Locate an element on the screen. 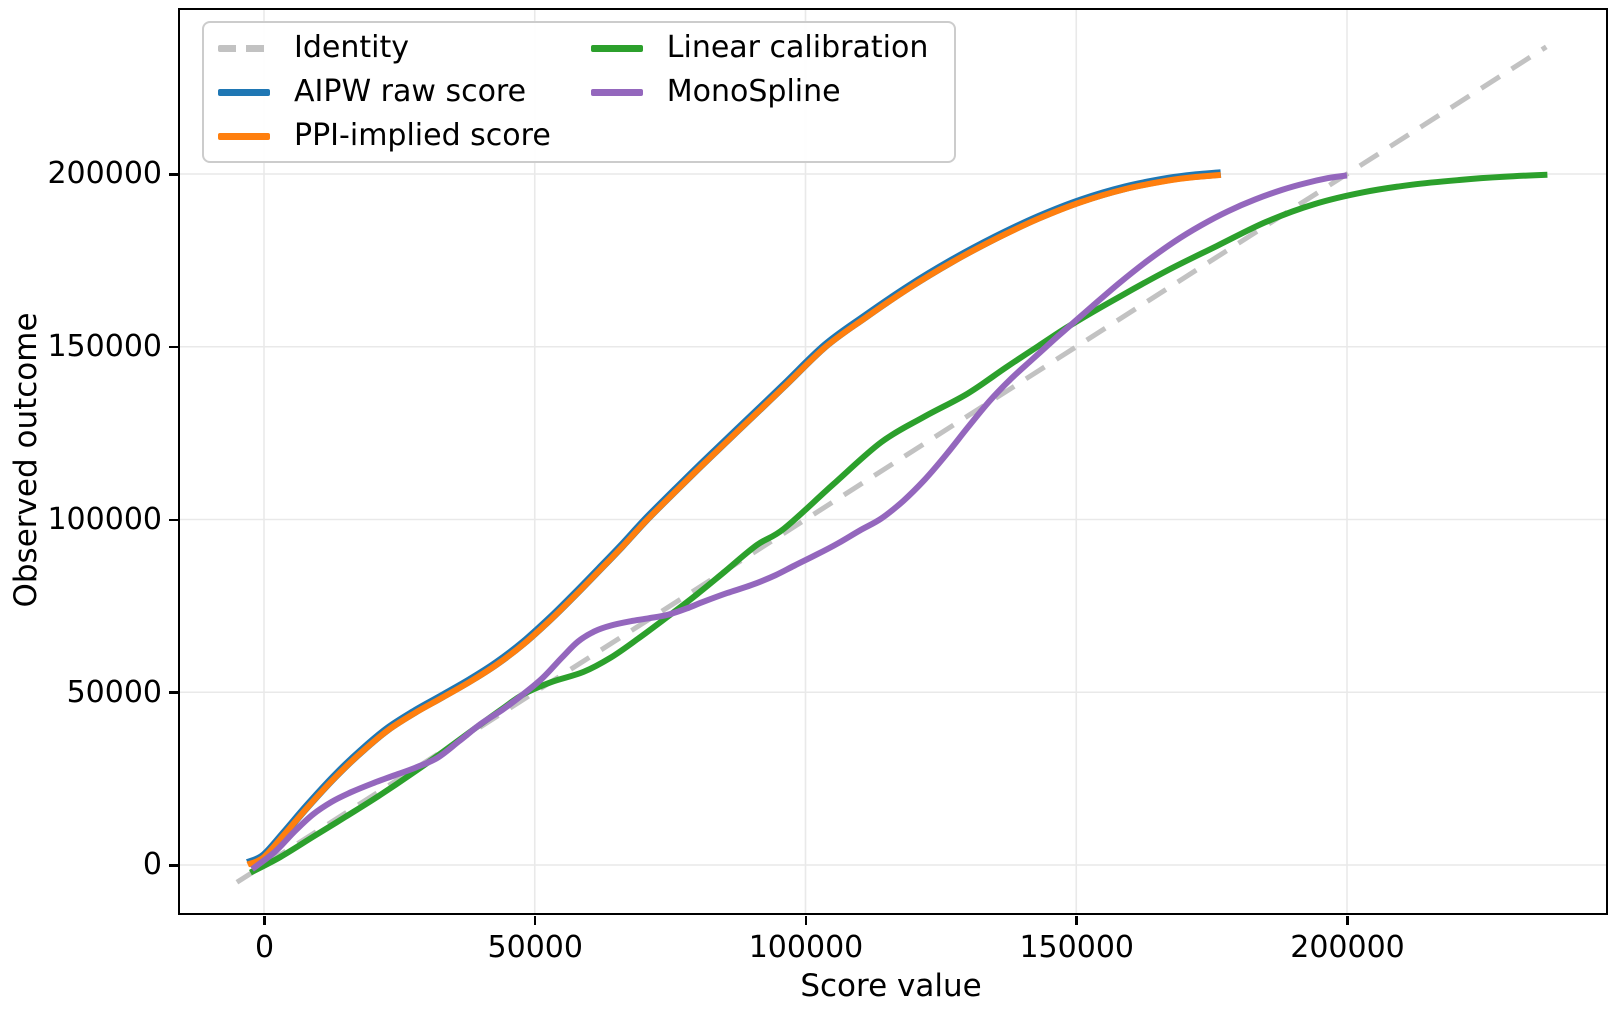  legend-entry-aipw-raw-score: AIPW raw score is located at coordinates (384, 92).